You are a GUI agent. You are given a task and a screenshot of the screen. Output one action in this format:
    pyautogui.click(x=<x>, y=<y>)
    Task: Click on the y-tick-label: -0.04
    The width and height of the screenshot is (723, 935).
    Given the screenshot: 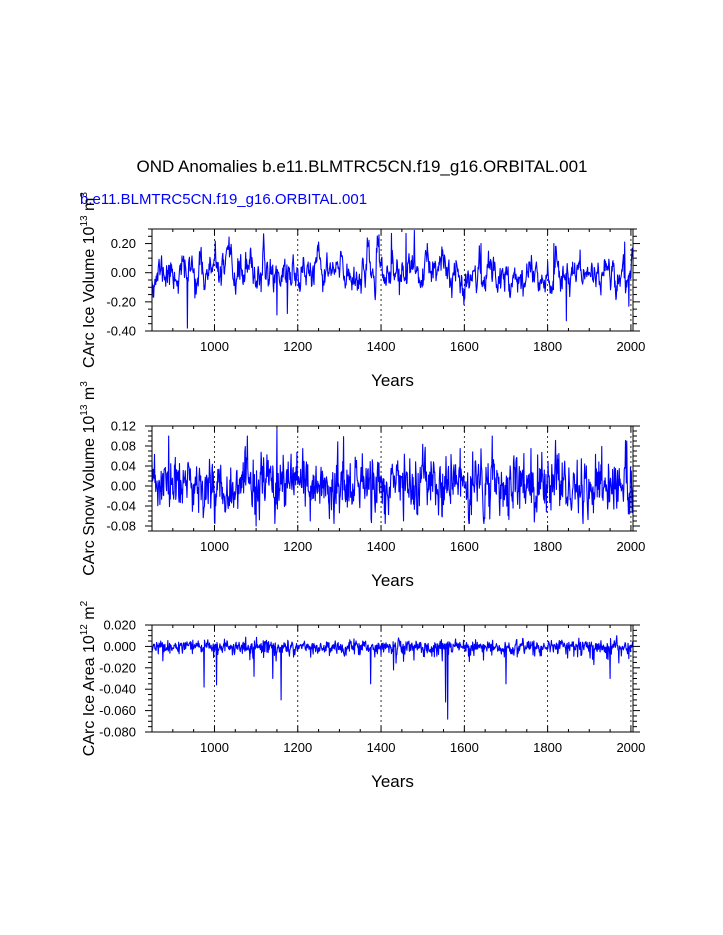 What is the action you would take?
    pyautogui.click(x=121, y=506)
    